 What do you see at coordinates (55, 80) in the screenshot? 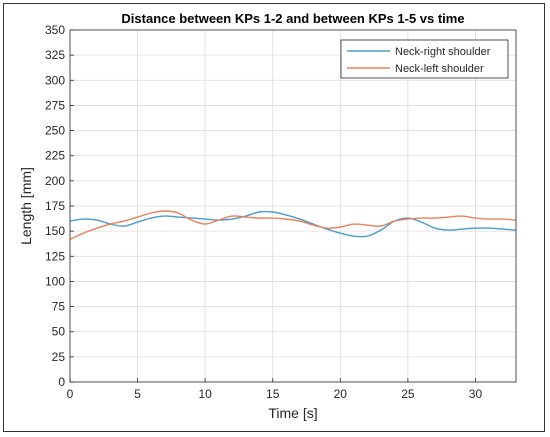
I see `y-tick-label: 300` at bounding box center [55, 80].